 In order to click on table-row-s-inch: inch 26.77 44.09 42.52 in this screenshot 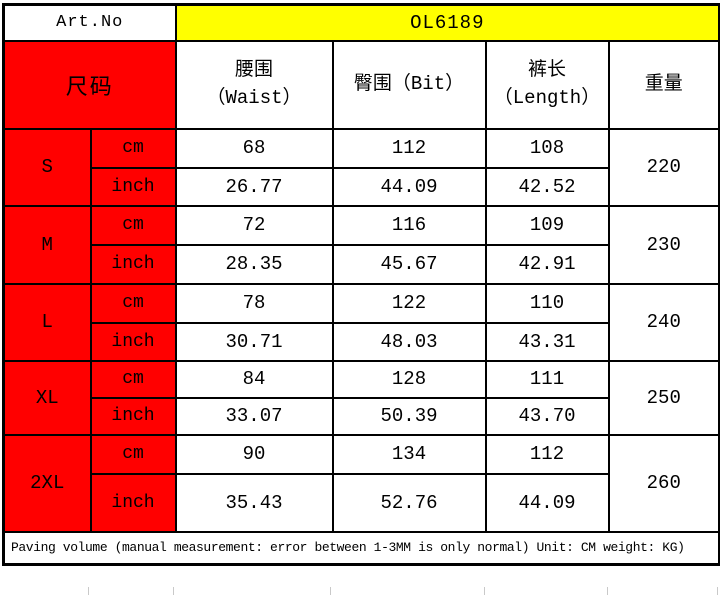, I will do `click(362, 186)`.